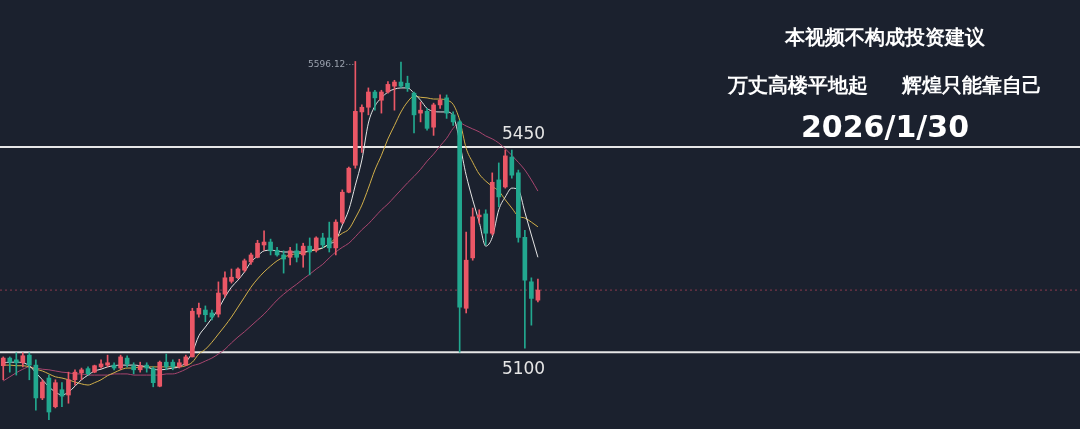 This screenshot has width=1080, height=429. What do you see at coordinates (327, 63) in the screenshot?
I see `annotation: 5596.12` at bounding box center [327, 63].